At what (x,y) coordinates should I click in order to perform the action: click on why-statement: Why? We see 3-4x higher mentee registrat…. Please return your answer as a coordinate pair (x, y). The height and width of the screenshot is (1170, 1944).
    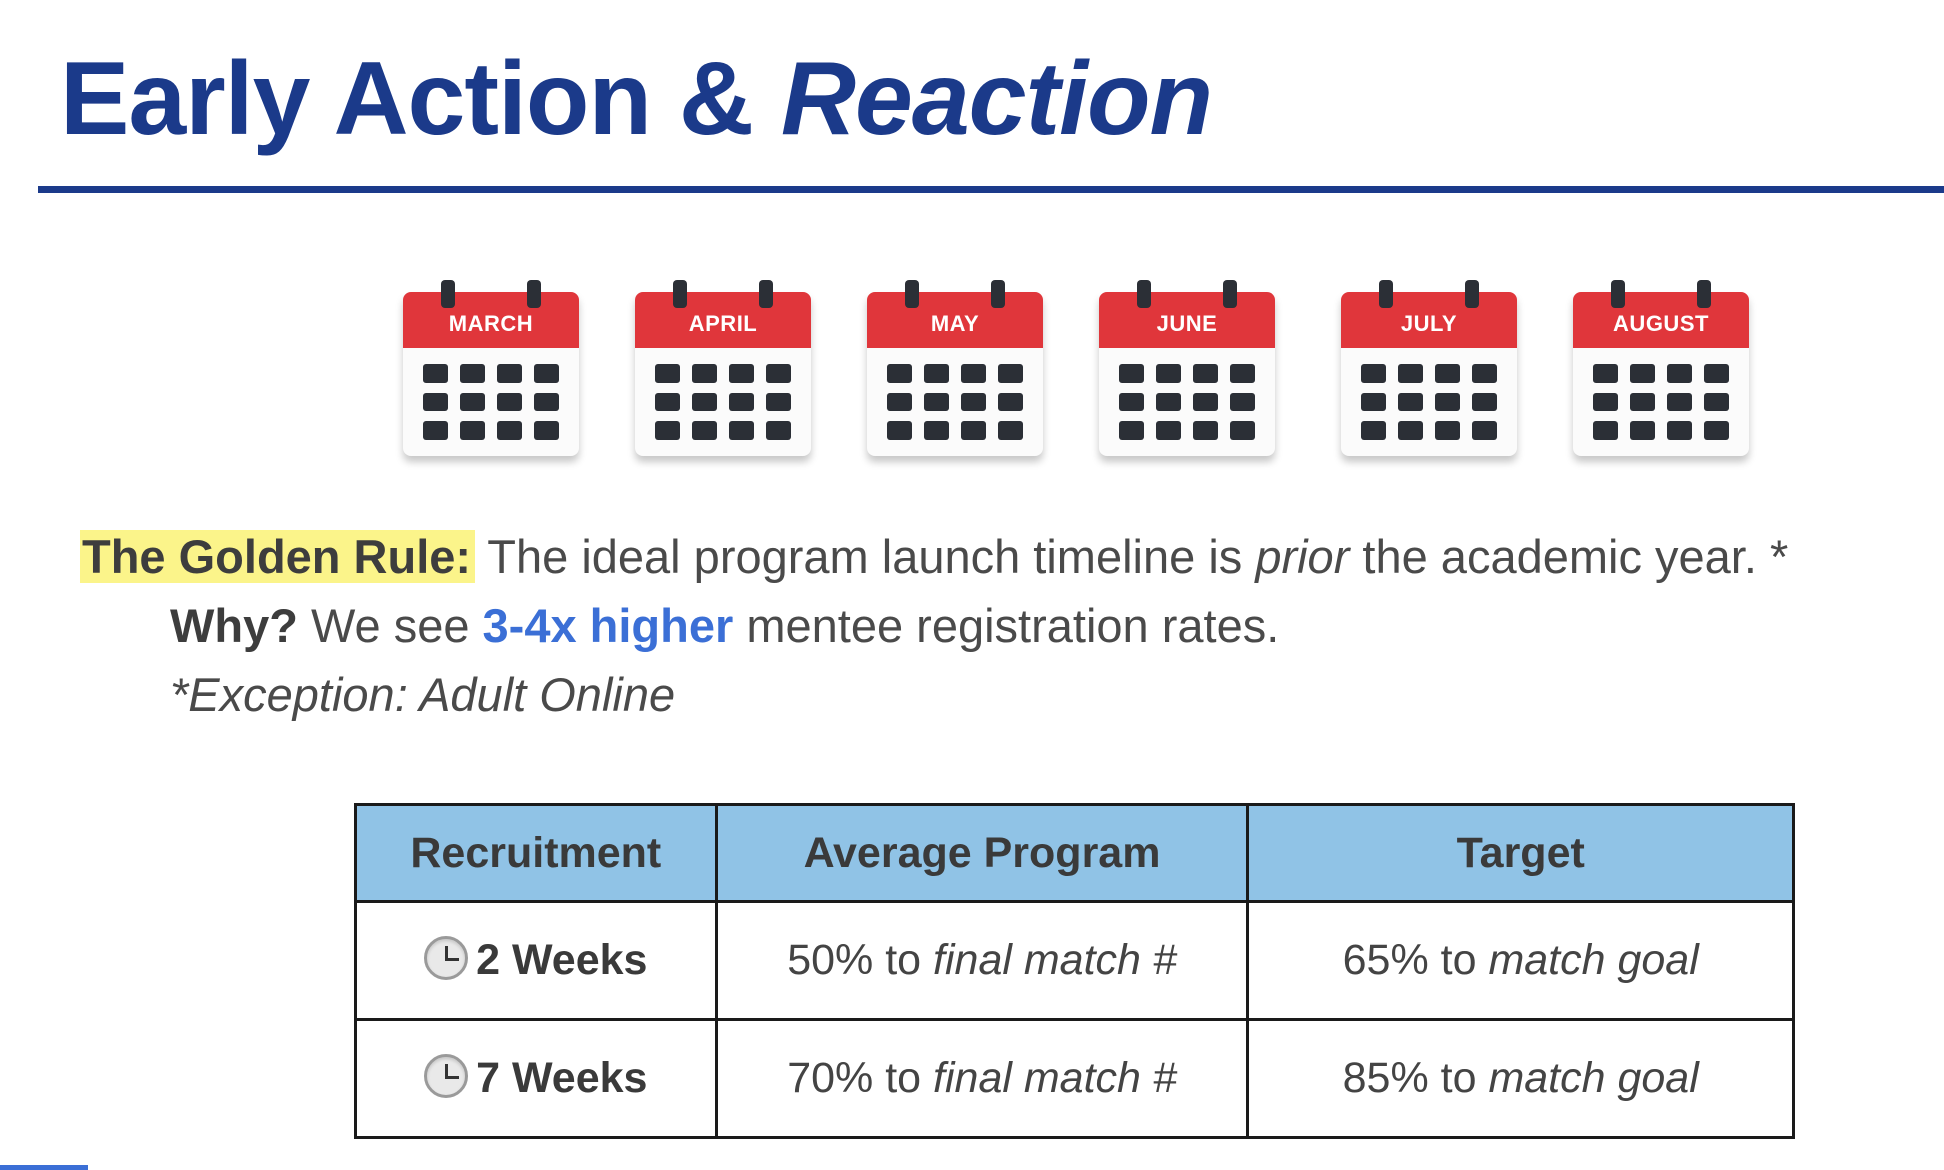
    Looking at the image, I should click on (725, 625).